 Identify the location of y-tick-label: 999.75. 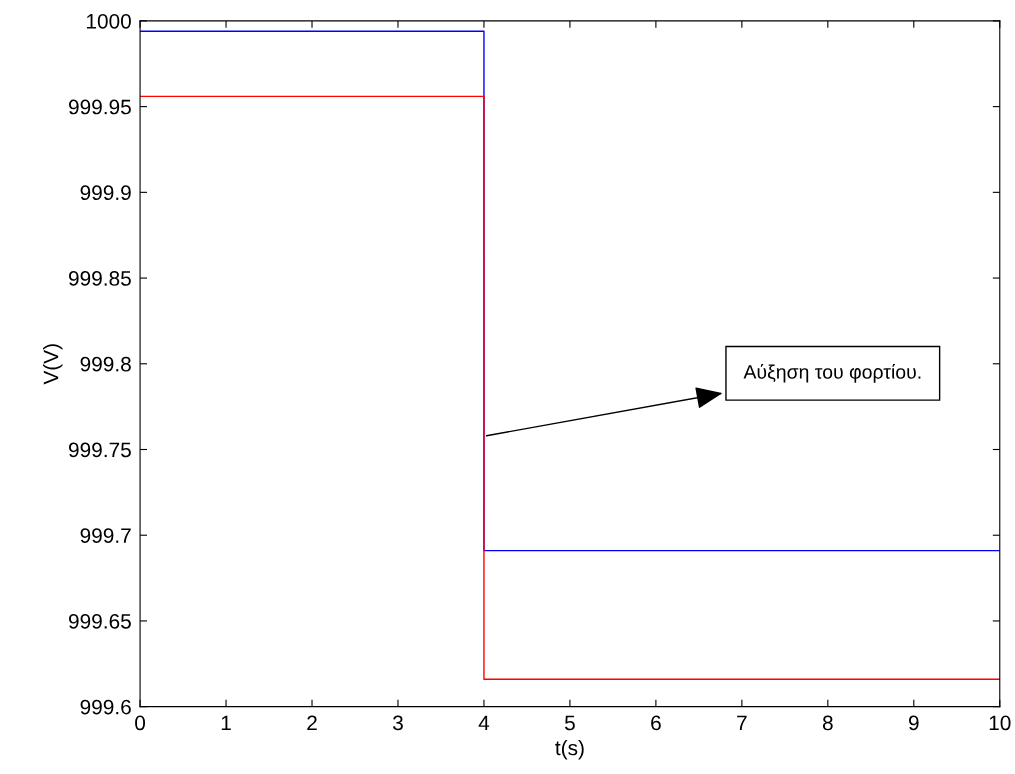
(100, 450).